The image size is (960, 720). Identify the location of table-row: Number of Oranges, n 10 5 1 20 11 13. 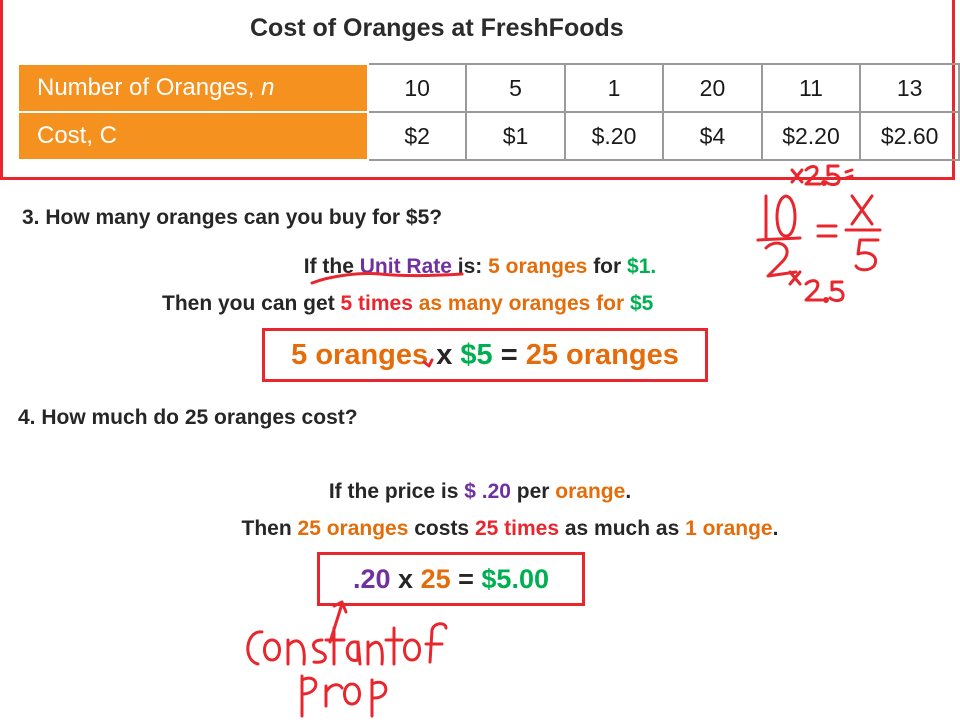
(488, 88).